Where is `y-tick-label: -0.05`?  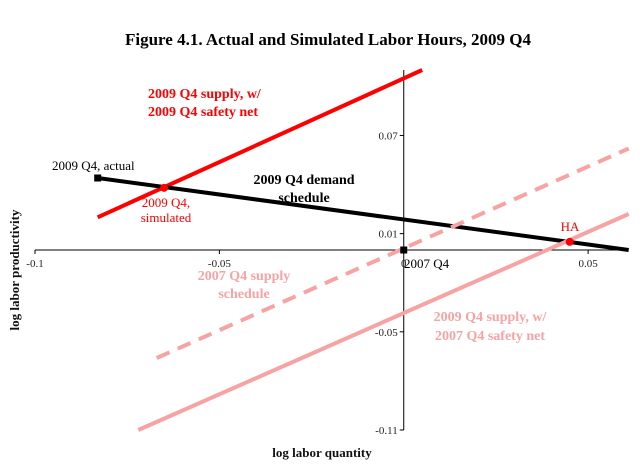
y-tick-label: -0.05 is located at coordinates (386, 333).